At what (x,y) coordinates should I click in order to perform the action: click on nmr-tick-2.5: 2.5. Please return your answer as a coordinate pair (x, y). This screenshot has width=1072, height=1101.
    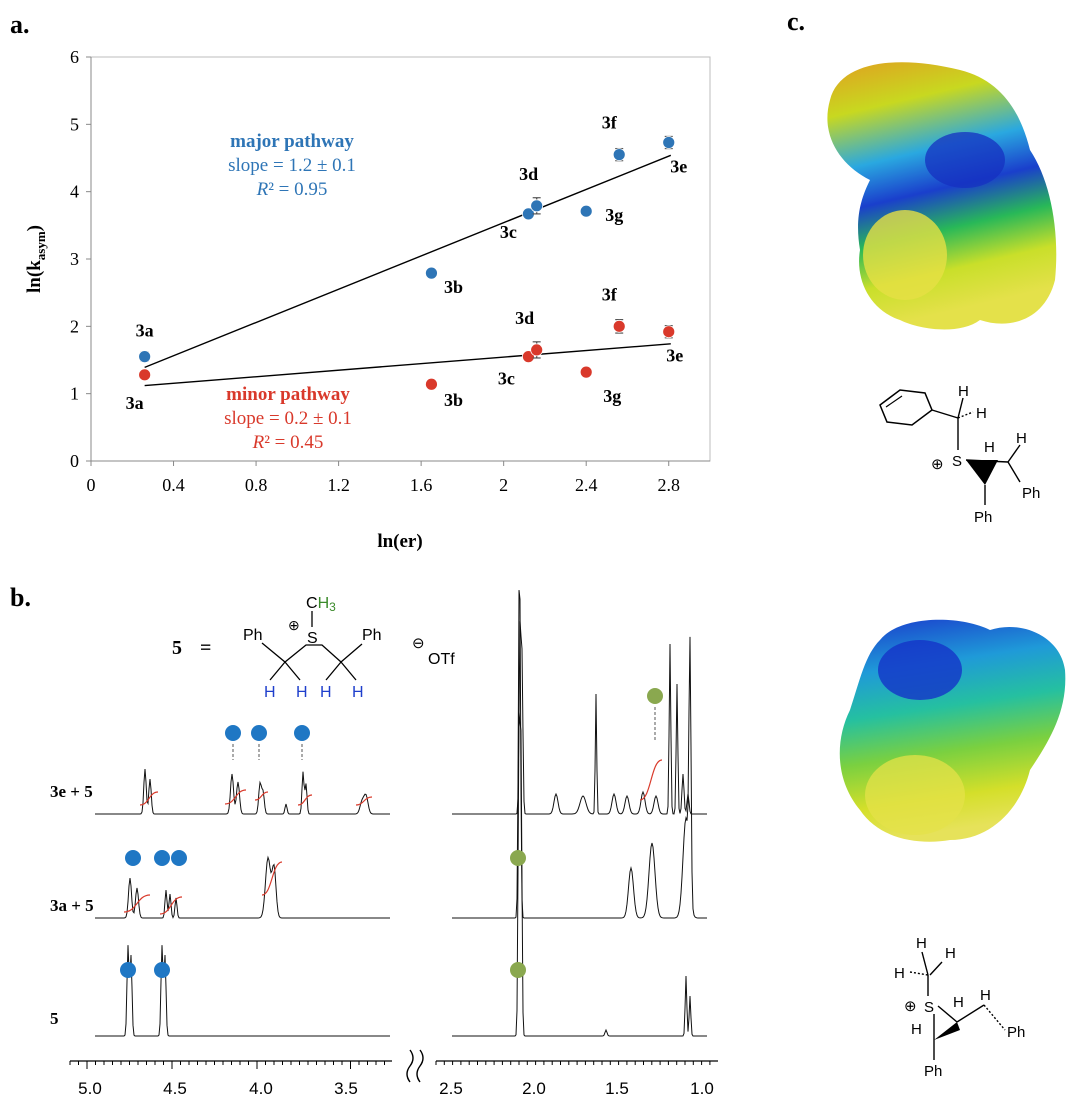
    Looking at the image, I should click on (451, 1088).